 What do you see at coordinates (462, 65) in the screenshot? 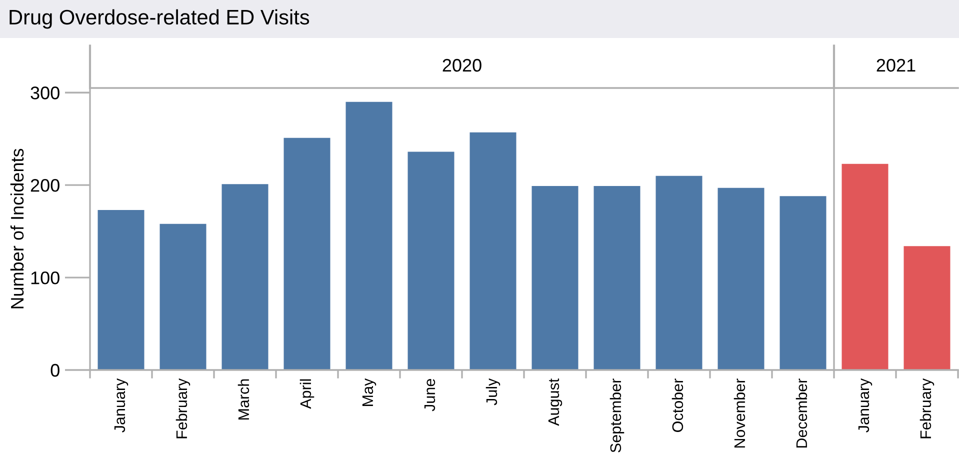
I see `chart-subtitle: 2020` at bounding box center [462, 65].